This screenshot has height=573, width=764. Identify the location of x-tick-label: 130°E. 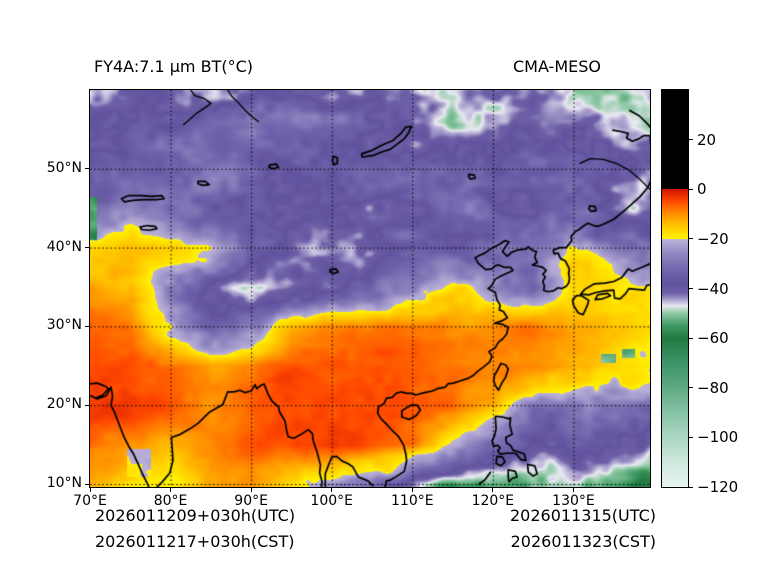
(573, 501).